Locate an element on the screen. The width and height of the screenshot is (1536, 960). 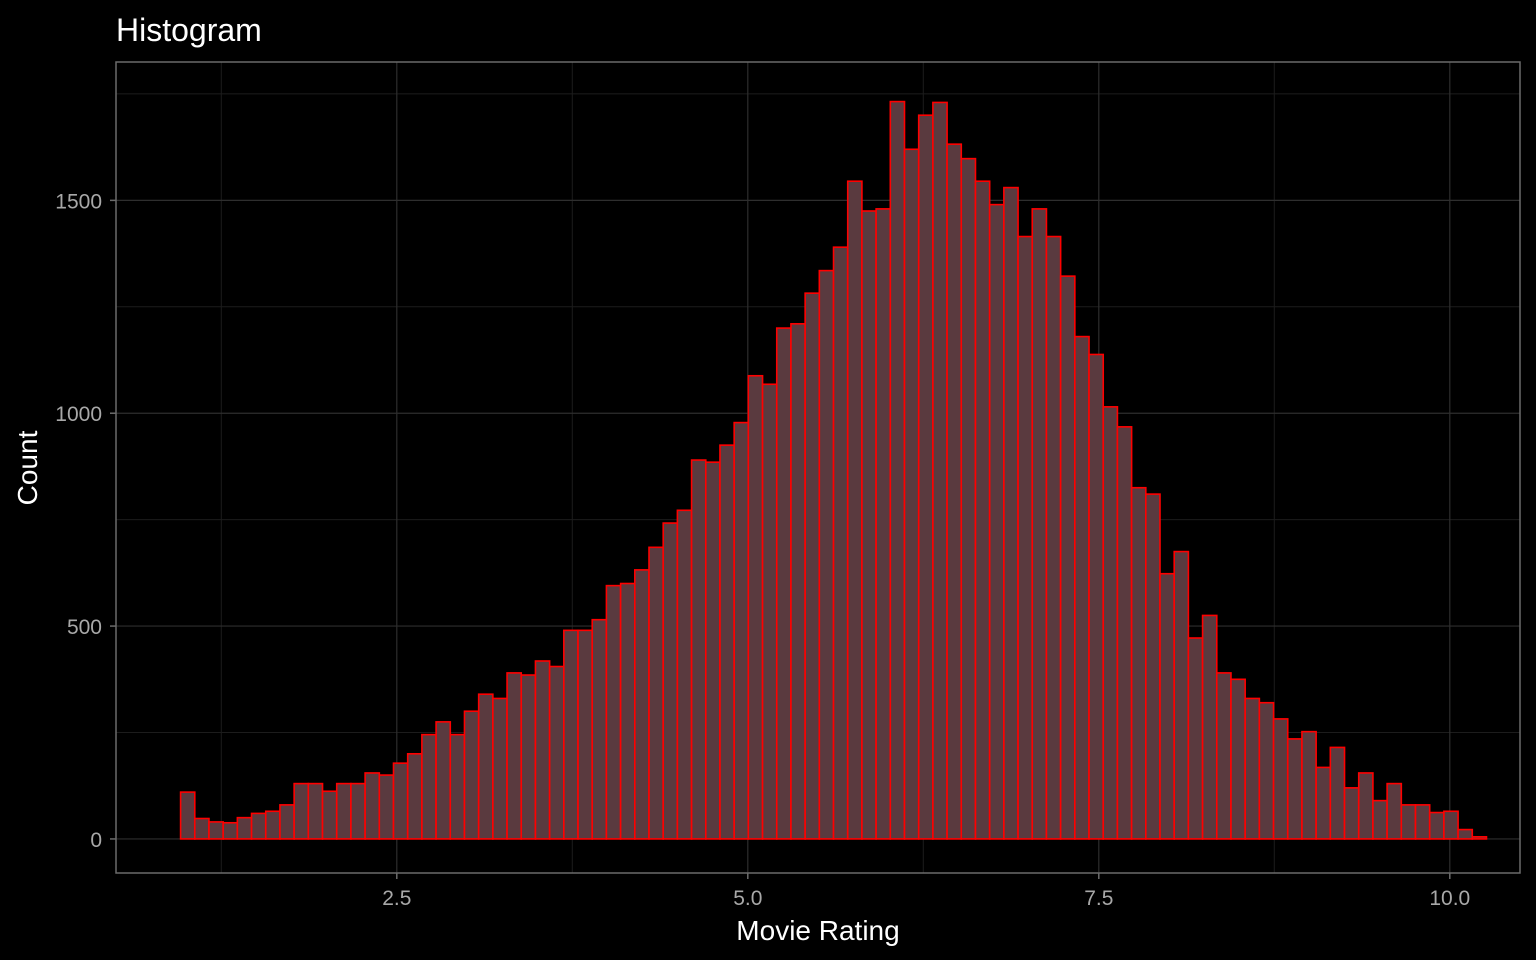
chart-title: Histogram is located at coordinates (189, 30).